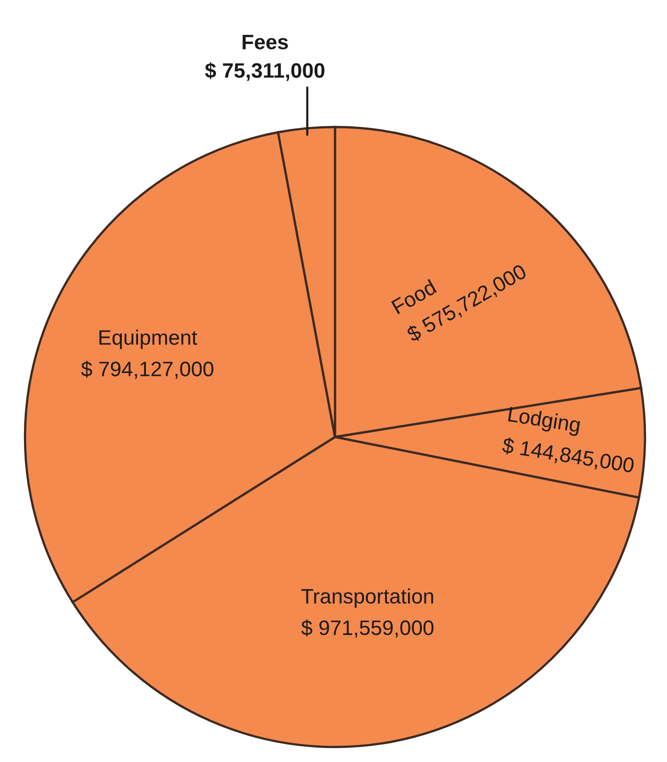 The image size is (667, 762). What do you see at coordinates (544, 421) in the screenshot?
I see `slice-label: Lodging` at bounding box center [544, 421].